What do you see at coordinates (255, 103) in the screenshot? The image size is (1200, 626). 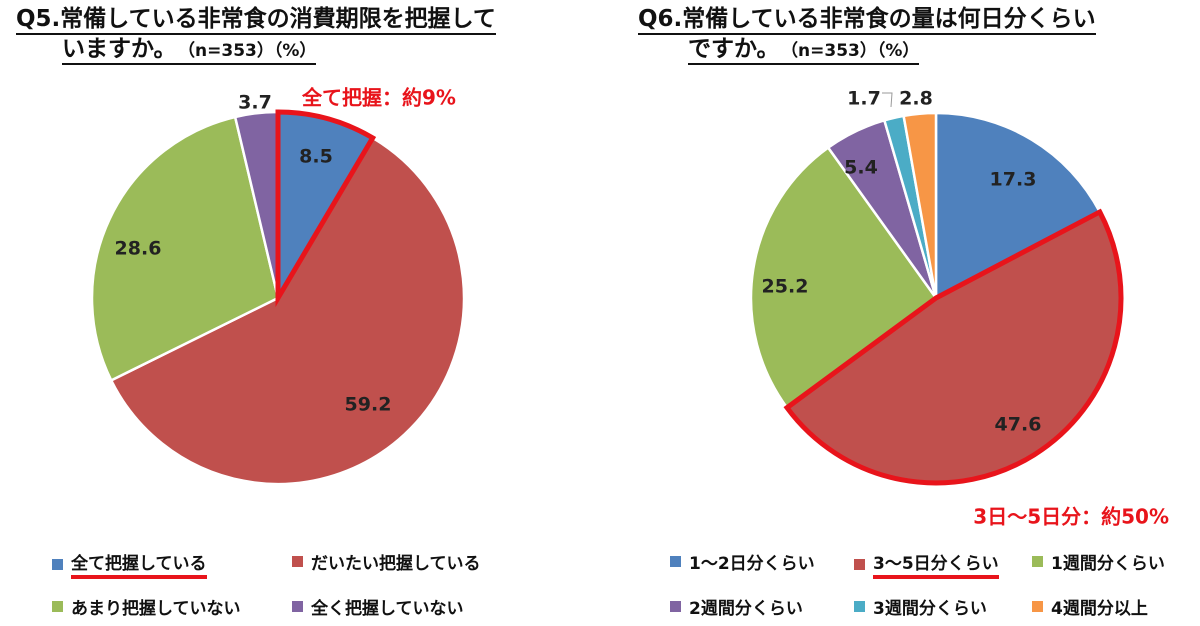 I see `data-label: 3.7` at bounding box center [255, 103].